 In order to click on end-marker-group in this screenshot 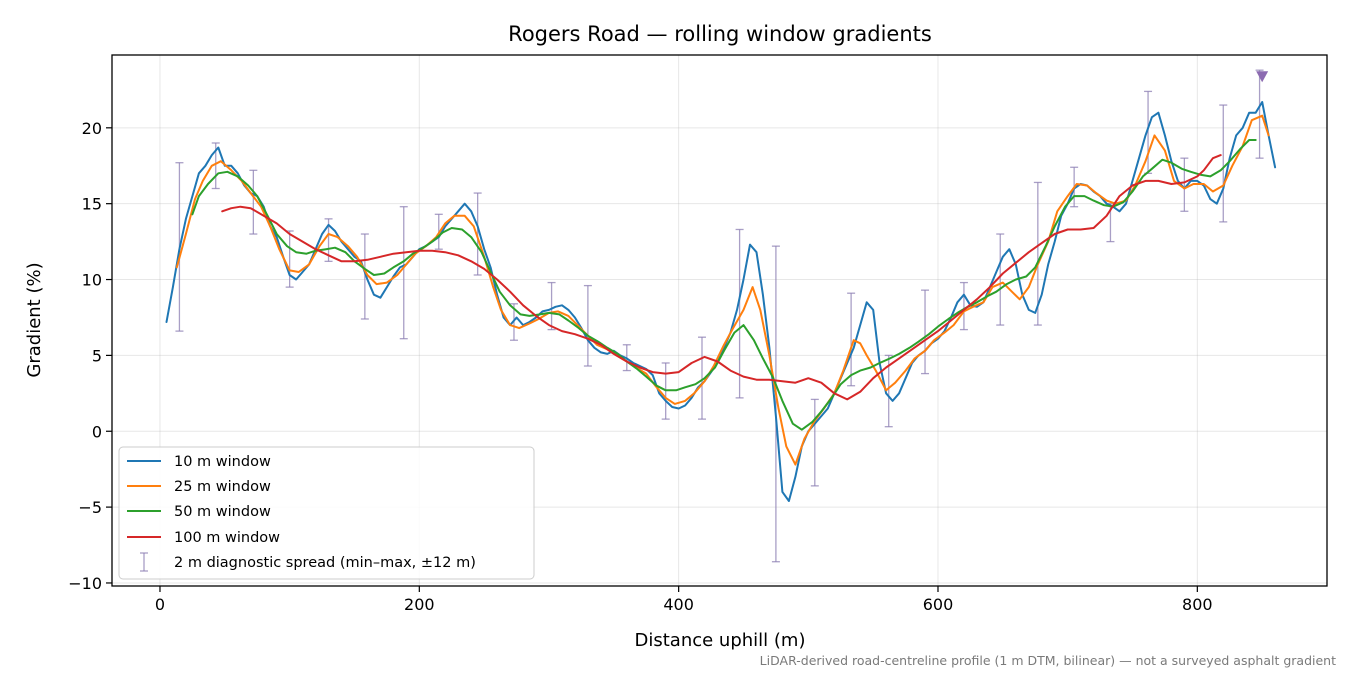, I will do `click(1262, 77)`.